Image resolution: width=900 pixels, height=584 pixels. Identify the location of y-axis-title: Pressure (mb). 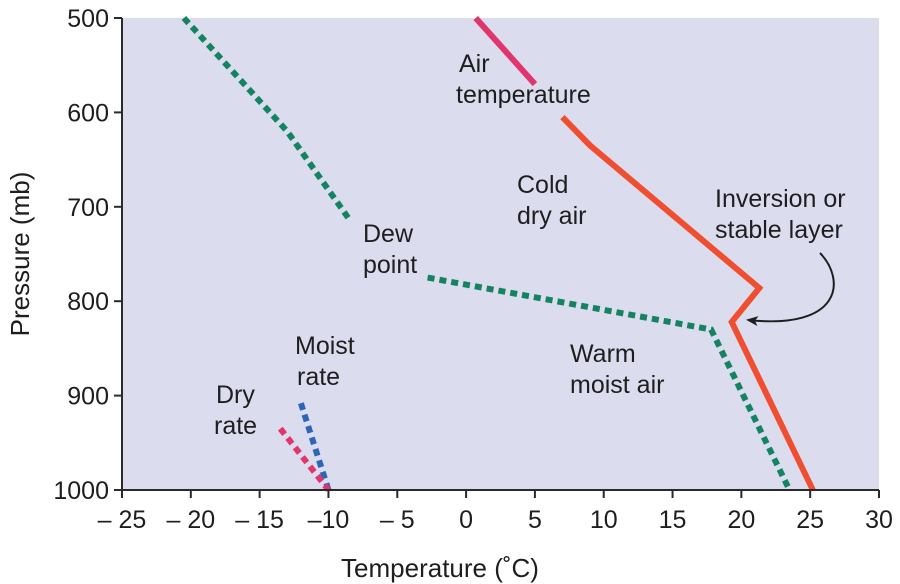
(20, 254).